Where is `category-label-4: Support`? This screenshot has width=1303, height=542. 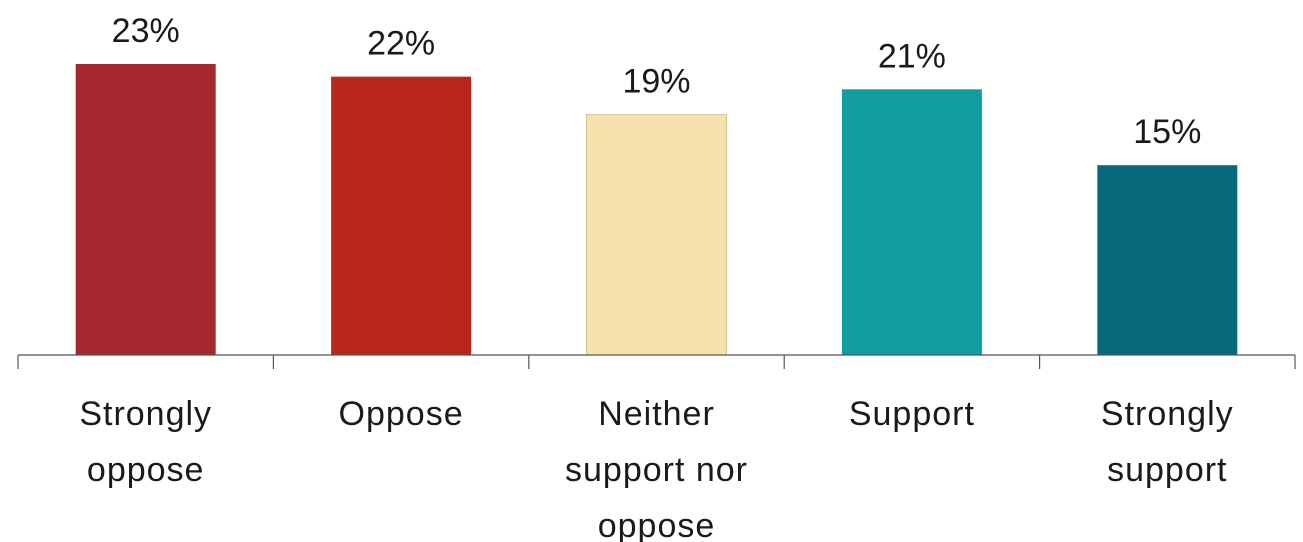
category-label-4: Support is located at coordinates (912, 414).